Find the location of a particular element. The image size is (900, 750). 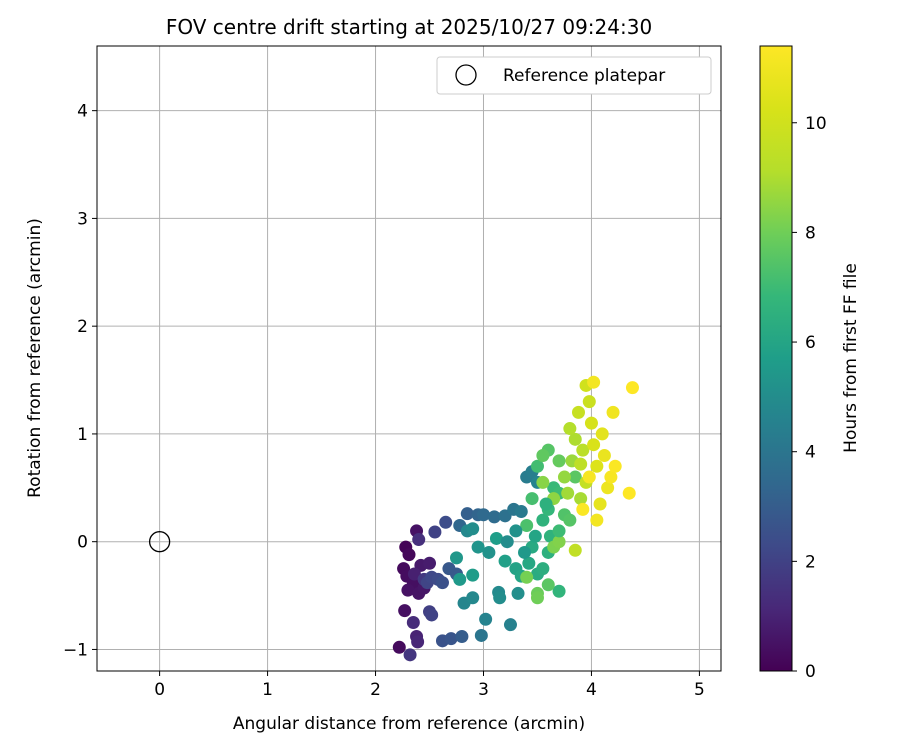

y-tick-label: −1 is located at coordinates (75, 650).